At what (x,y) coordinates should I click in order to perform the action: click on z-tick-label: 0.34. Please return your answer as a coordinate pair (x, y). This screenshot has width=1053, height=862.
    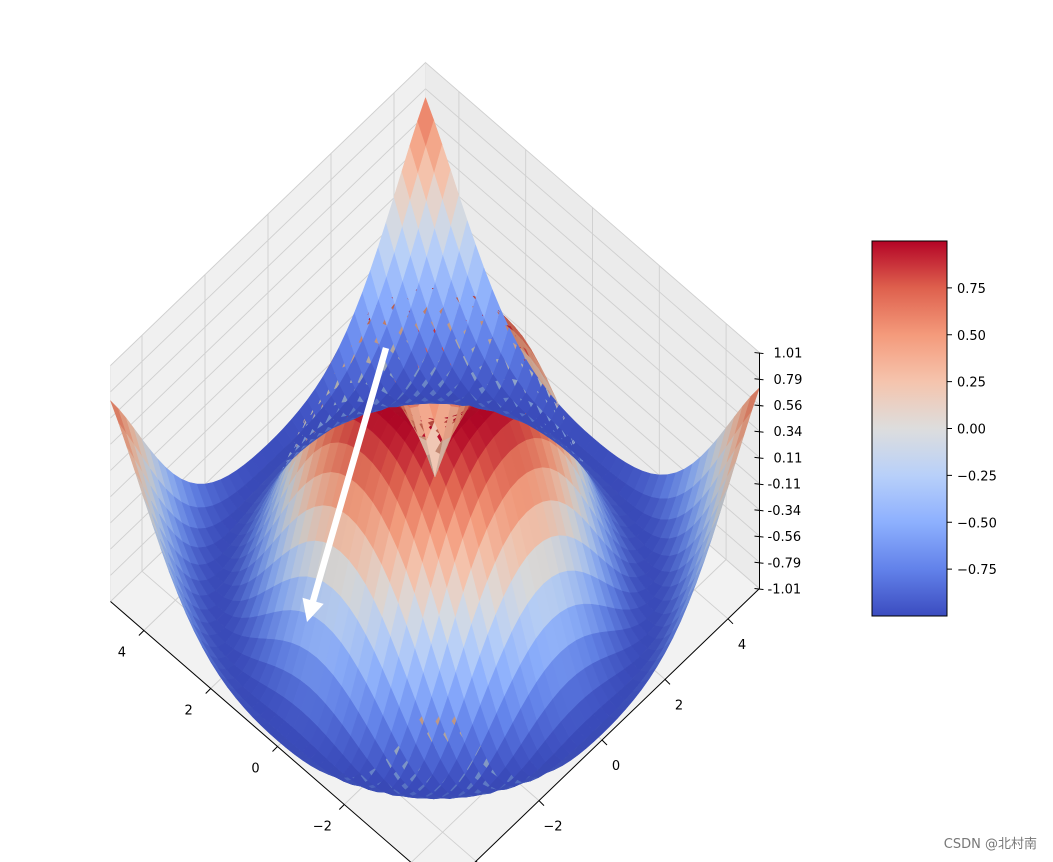
    Looking at the image, I should click on (788, 432).